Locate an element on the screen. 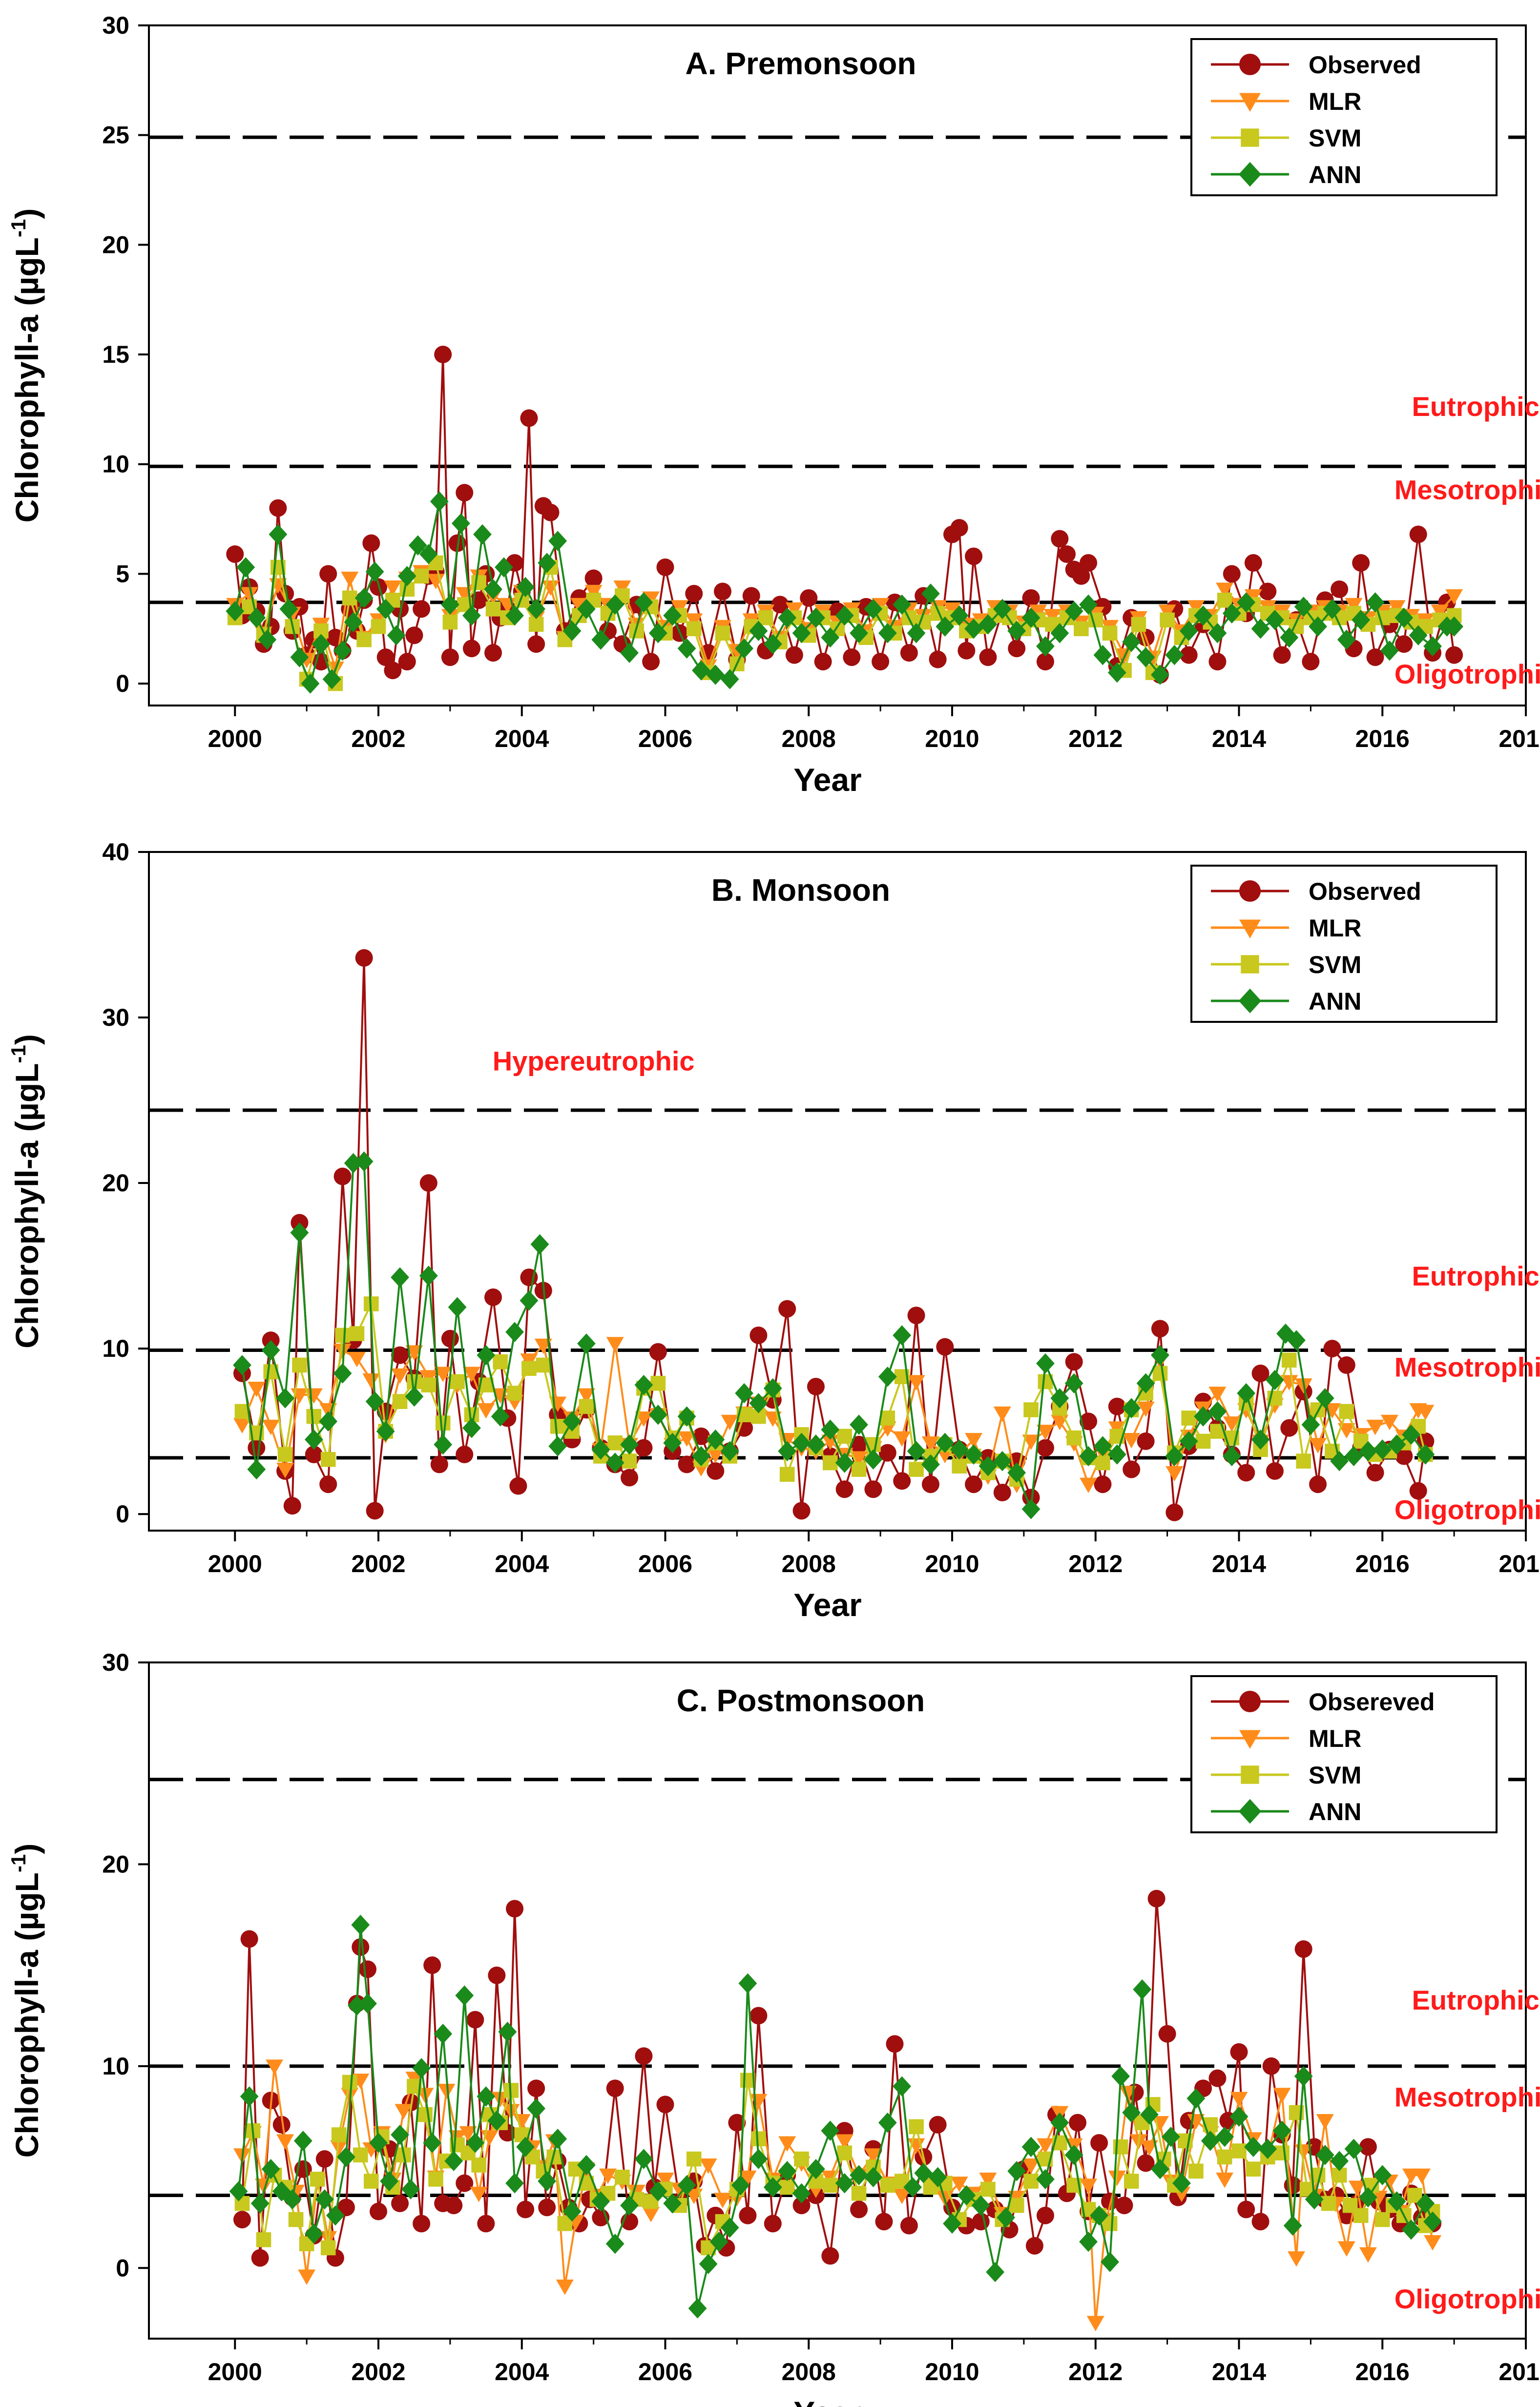 This screenshot has height=2407, width=1540. legend-label: MLR is located at coordinates (1335, 1739).